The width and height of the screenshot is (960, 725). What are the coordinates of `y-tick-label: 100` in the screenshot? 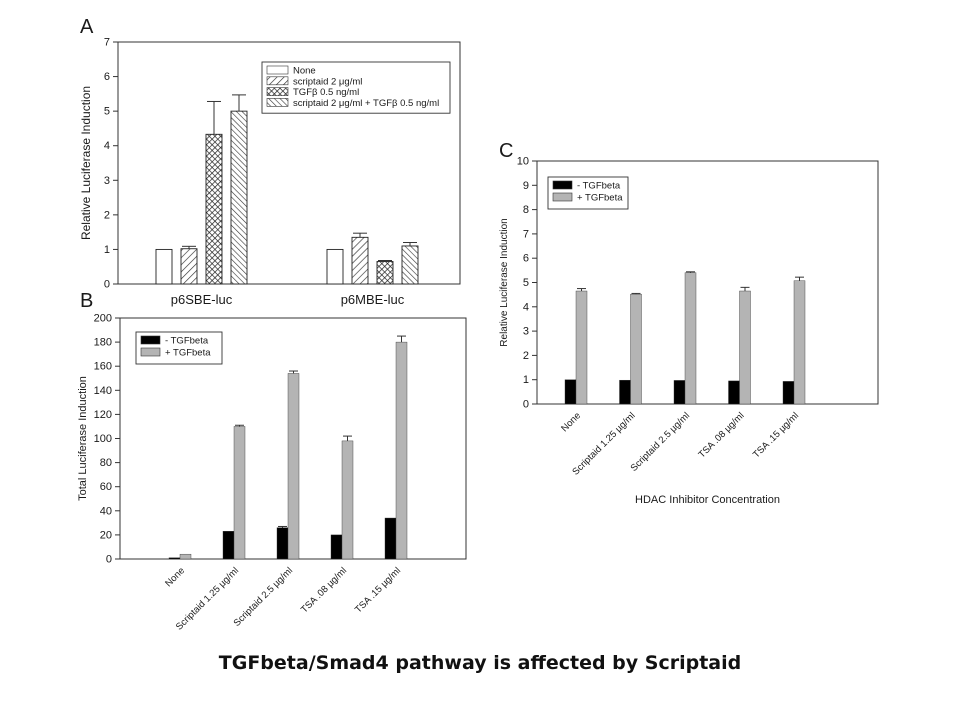 It's located at (103, 439).